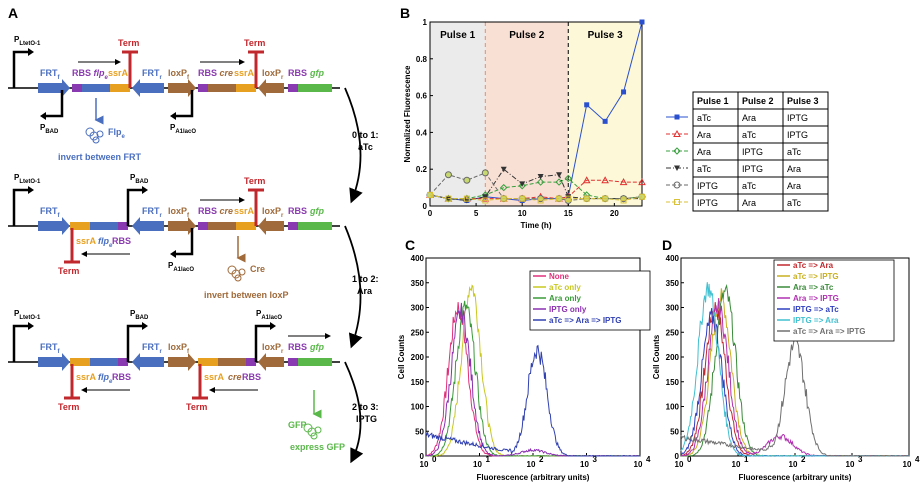 This screenshot has height=491, width=923. What do you see at coordinates (760, 151) in the screenshot?
I see `table-frame` at bounding box center [760, 151].